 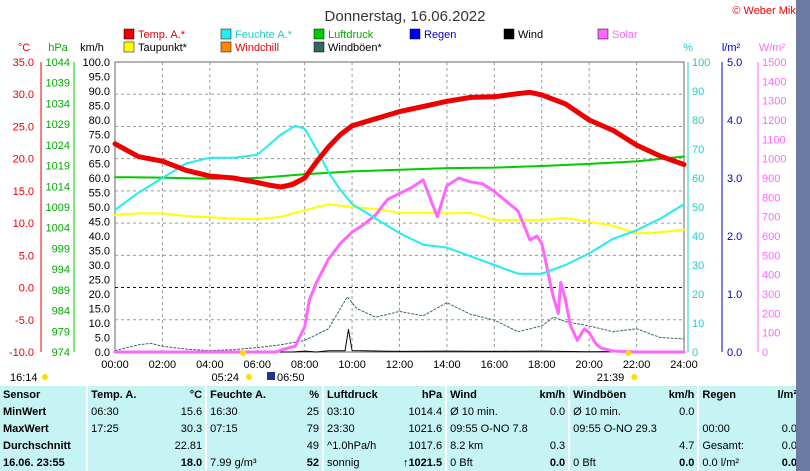 I want to click on legend-label: Windchill, so click(x=257, y=48).